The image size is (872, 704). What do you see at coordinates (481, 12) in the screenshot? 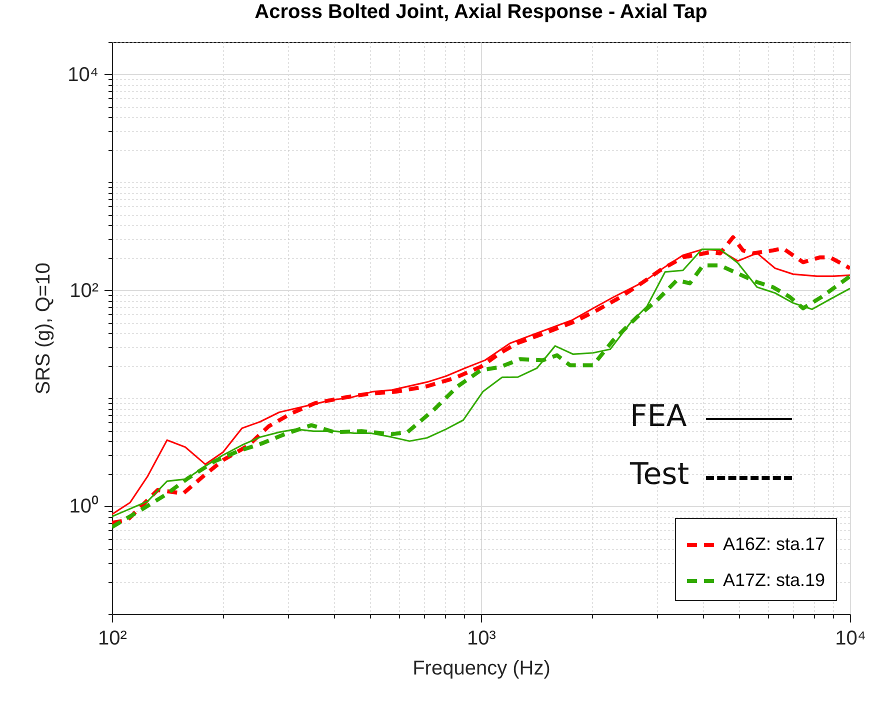
I see `chart-title: Across Bolted Joint, Axial Response - Axial Tap` at bounding box center [481, 12].